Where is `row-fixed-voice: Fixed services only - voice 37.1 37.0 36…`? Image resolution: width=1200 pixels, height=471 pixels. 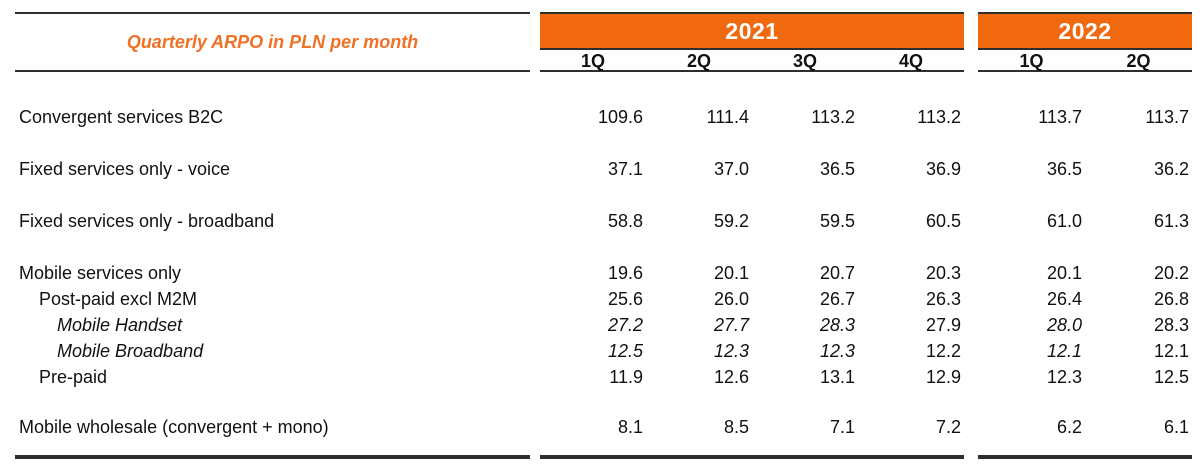
row-fixed-voice: Fixed services only - voice 37.1 37.0 36… is located at coordinates (603, 169).